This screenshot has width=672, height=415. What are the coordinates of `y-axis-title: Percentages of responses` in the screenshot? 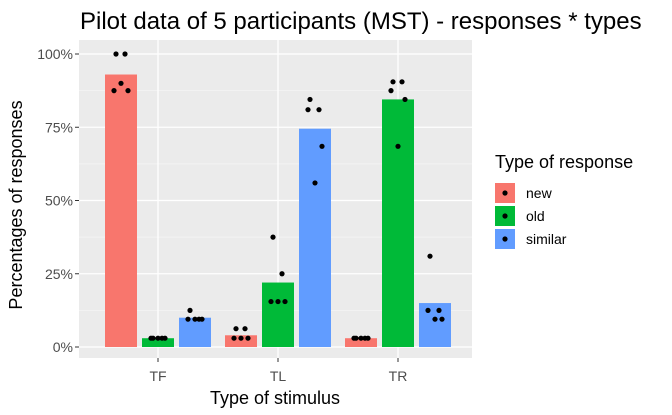 It's located at (16, 204).